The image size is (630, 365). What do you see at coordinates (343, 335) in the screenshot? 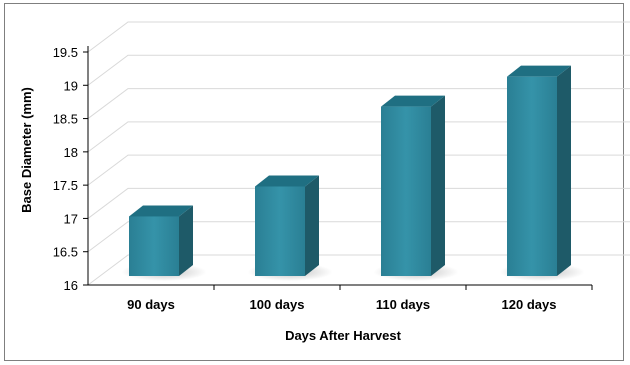
I see `x-axis-title: Days After Harvest` at bounding box center [343, 335].